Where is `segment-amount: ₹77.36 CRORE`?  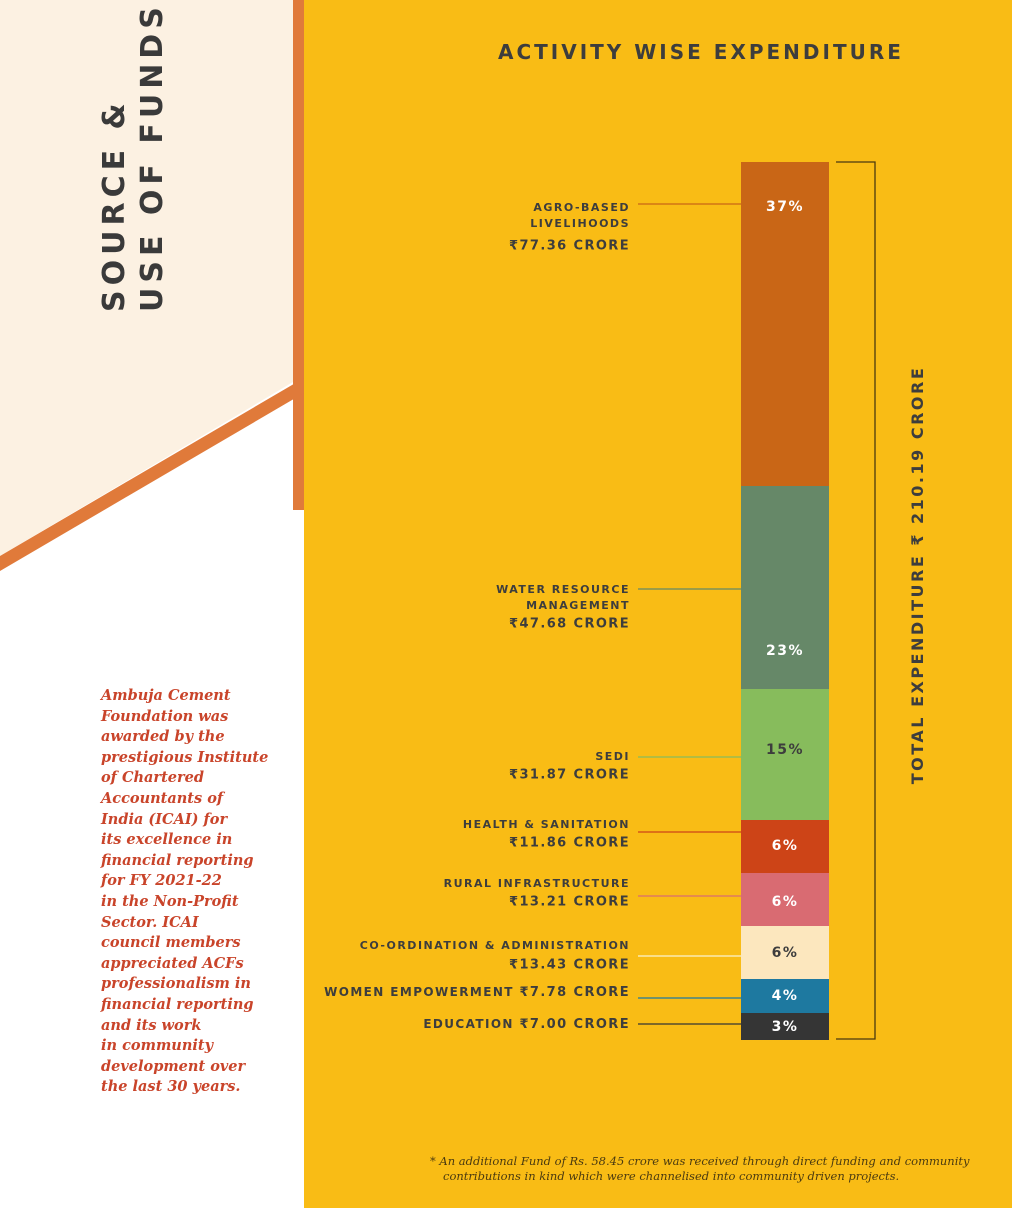 segment-amount: ₹77.36 CRORE is located at coordinates (569, 246).